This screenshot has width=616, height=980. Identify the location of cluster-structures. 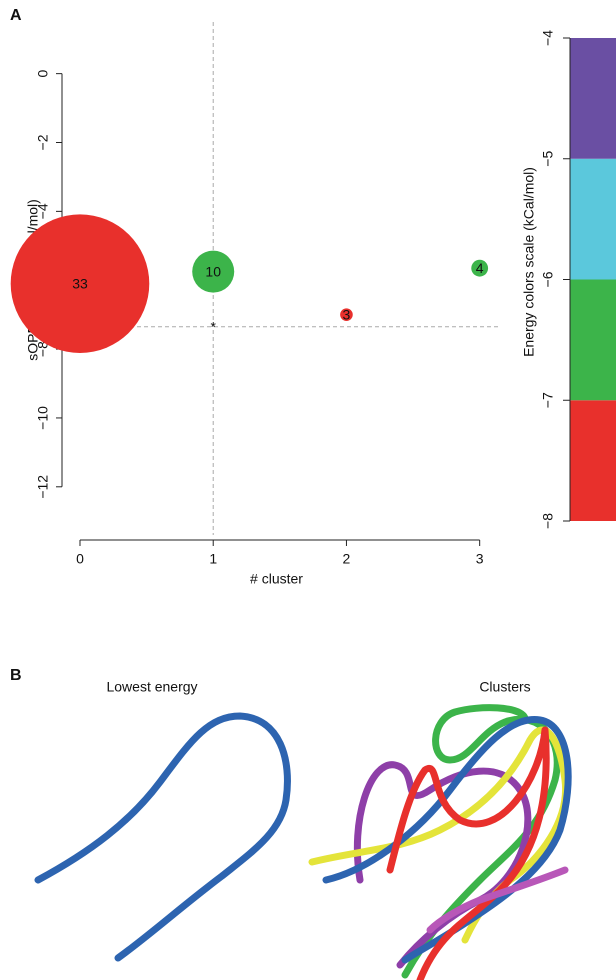
(440, 842).